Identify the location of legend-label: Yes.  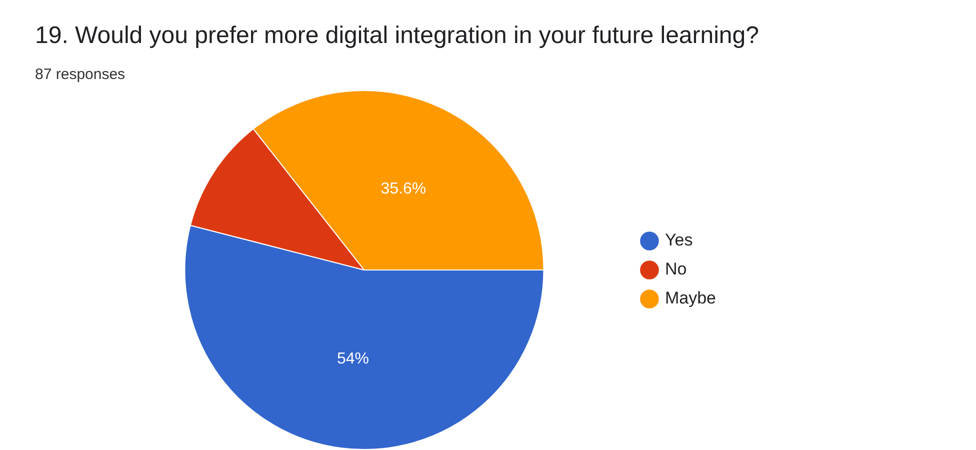
(678, 240).